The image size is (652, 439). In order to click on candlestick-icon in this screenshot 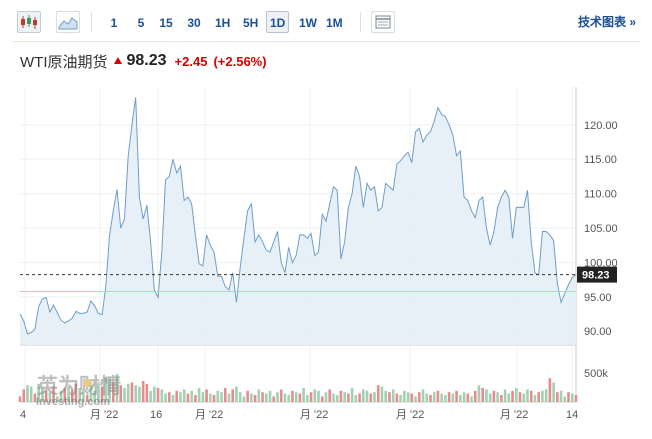, I will do `click(29, 22)`.